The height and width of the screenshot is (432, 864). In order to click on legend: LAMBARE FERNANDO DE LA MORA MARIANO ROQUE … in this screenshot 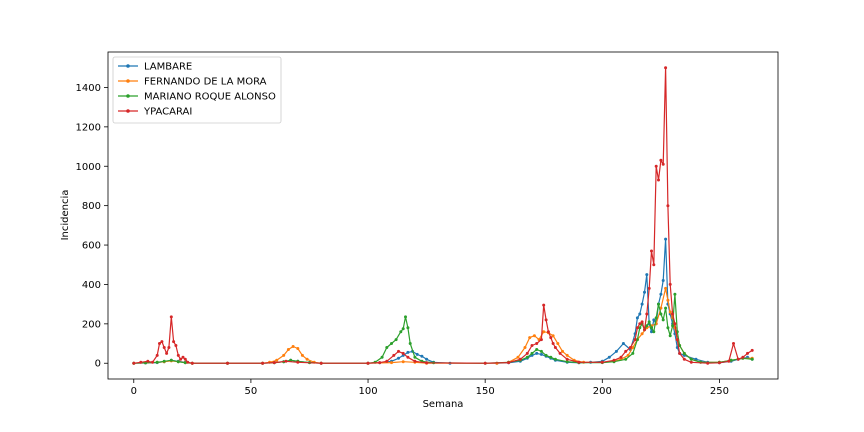, I will do `click(197, 90)`.